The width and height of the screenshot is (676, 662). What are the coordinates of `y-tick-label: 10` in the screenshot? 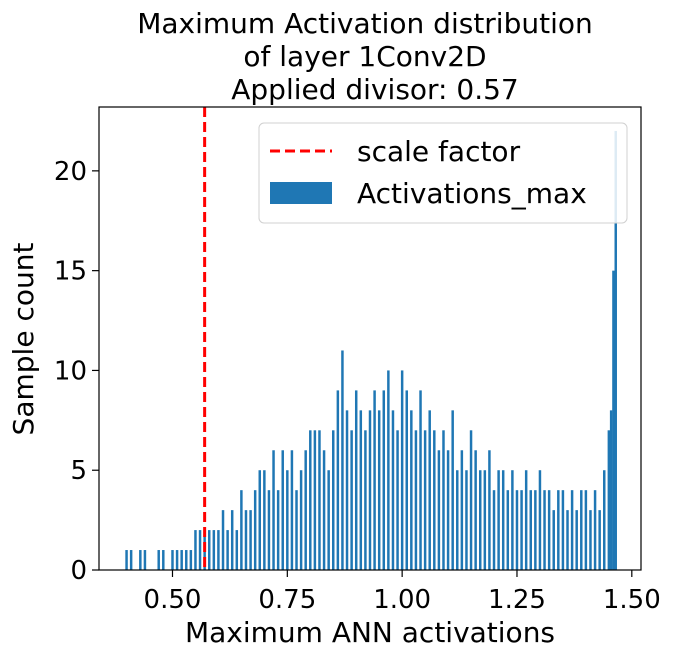 It's located at (70, 371).